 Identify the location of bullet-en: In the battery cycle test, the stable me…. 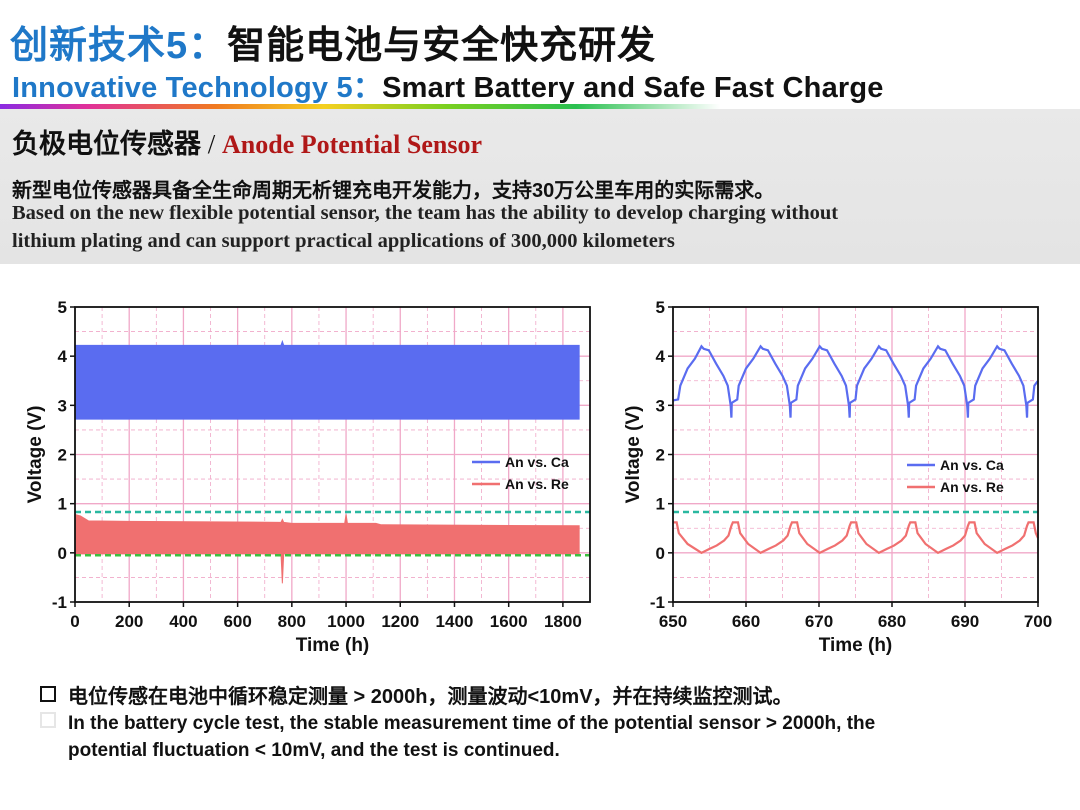
(457, 723).